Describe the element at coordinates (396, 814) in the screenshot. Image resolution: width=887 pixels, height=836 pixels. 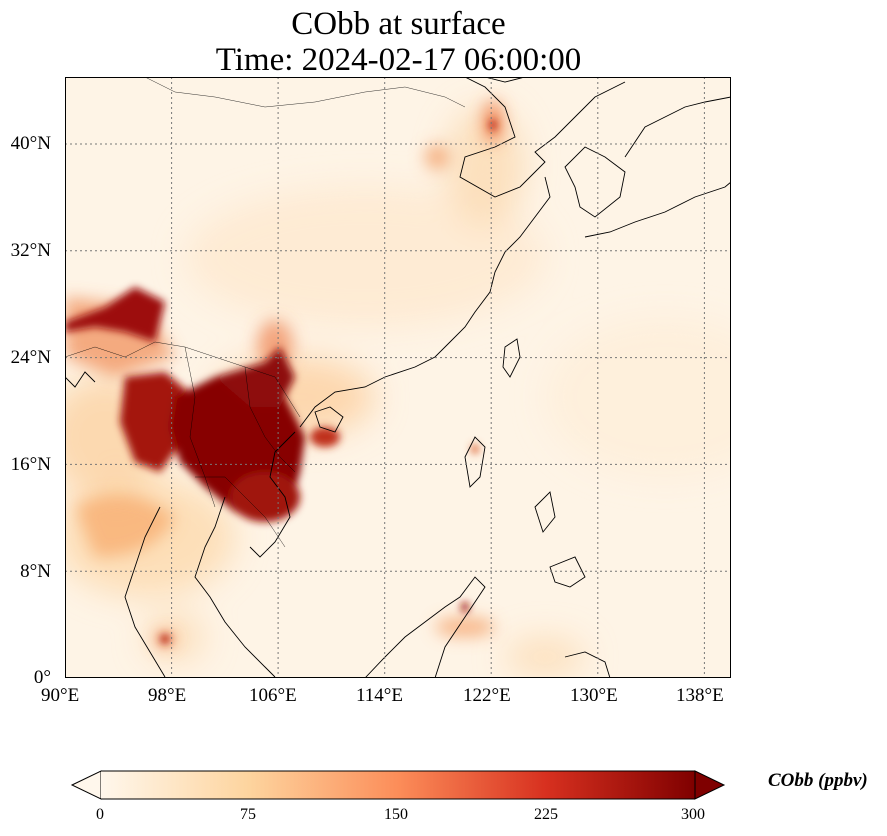
I see `colorbar-tick-150: 150` at that location.